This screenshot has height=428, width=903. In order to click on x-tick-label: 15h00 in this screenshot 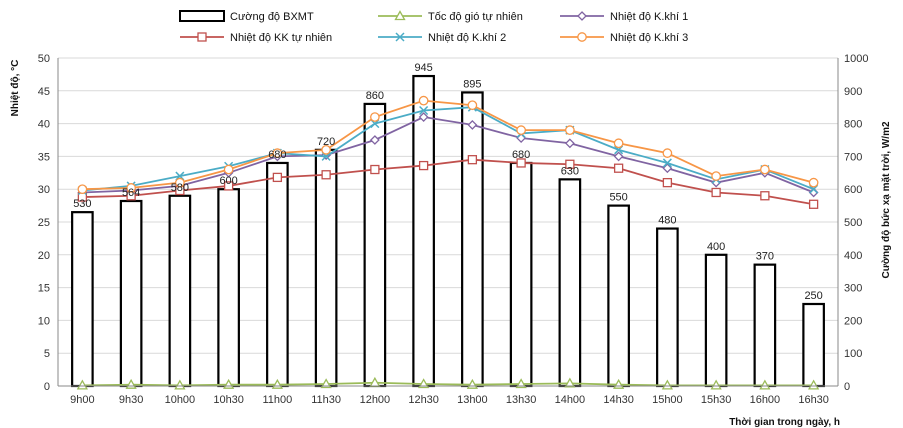, I will do `click(667, 400)`.